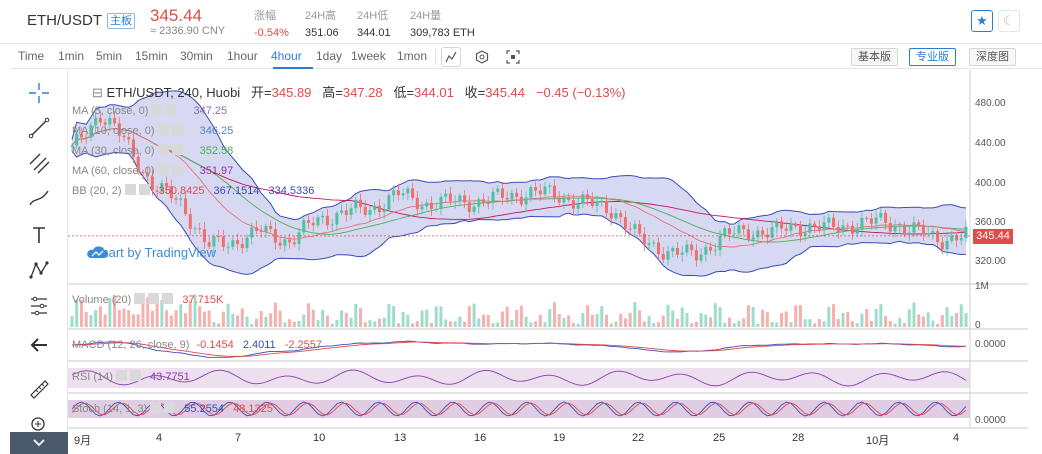 The height and width of the screenshot is (454, 1042). I want to click on tf-1hour: 1hour, so click(242, 56).